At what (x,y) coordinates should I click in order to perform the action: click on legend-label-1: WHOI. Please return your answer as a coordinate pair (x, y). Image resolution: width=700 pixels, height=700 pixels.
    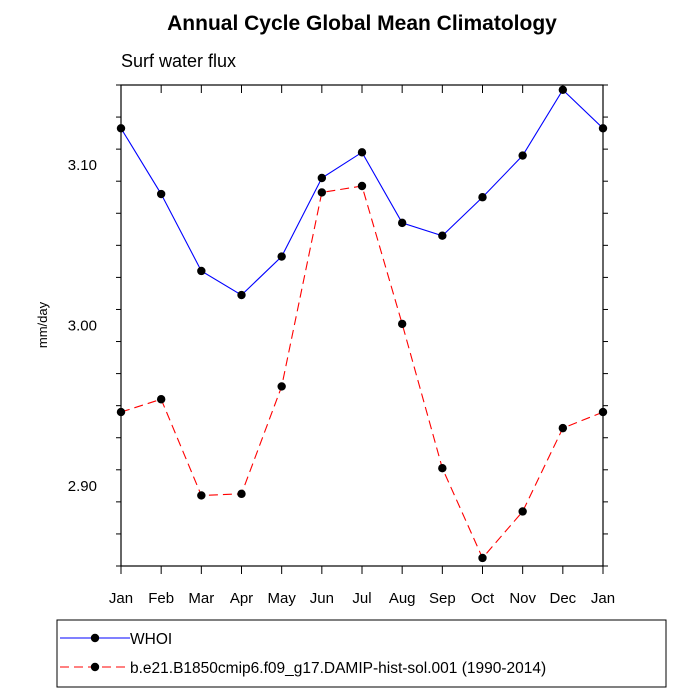
    Looking at the image, I should click on (151, 639).